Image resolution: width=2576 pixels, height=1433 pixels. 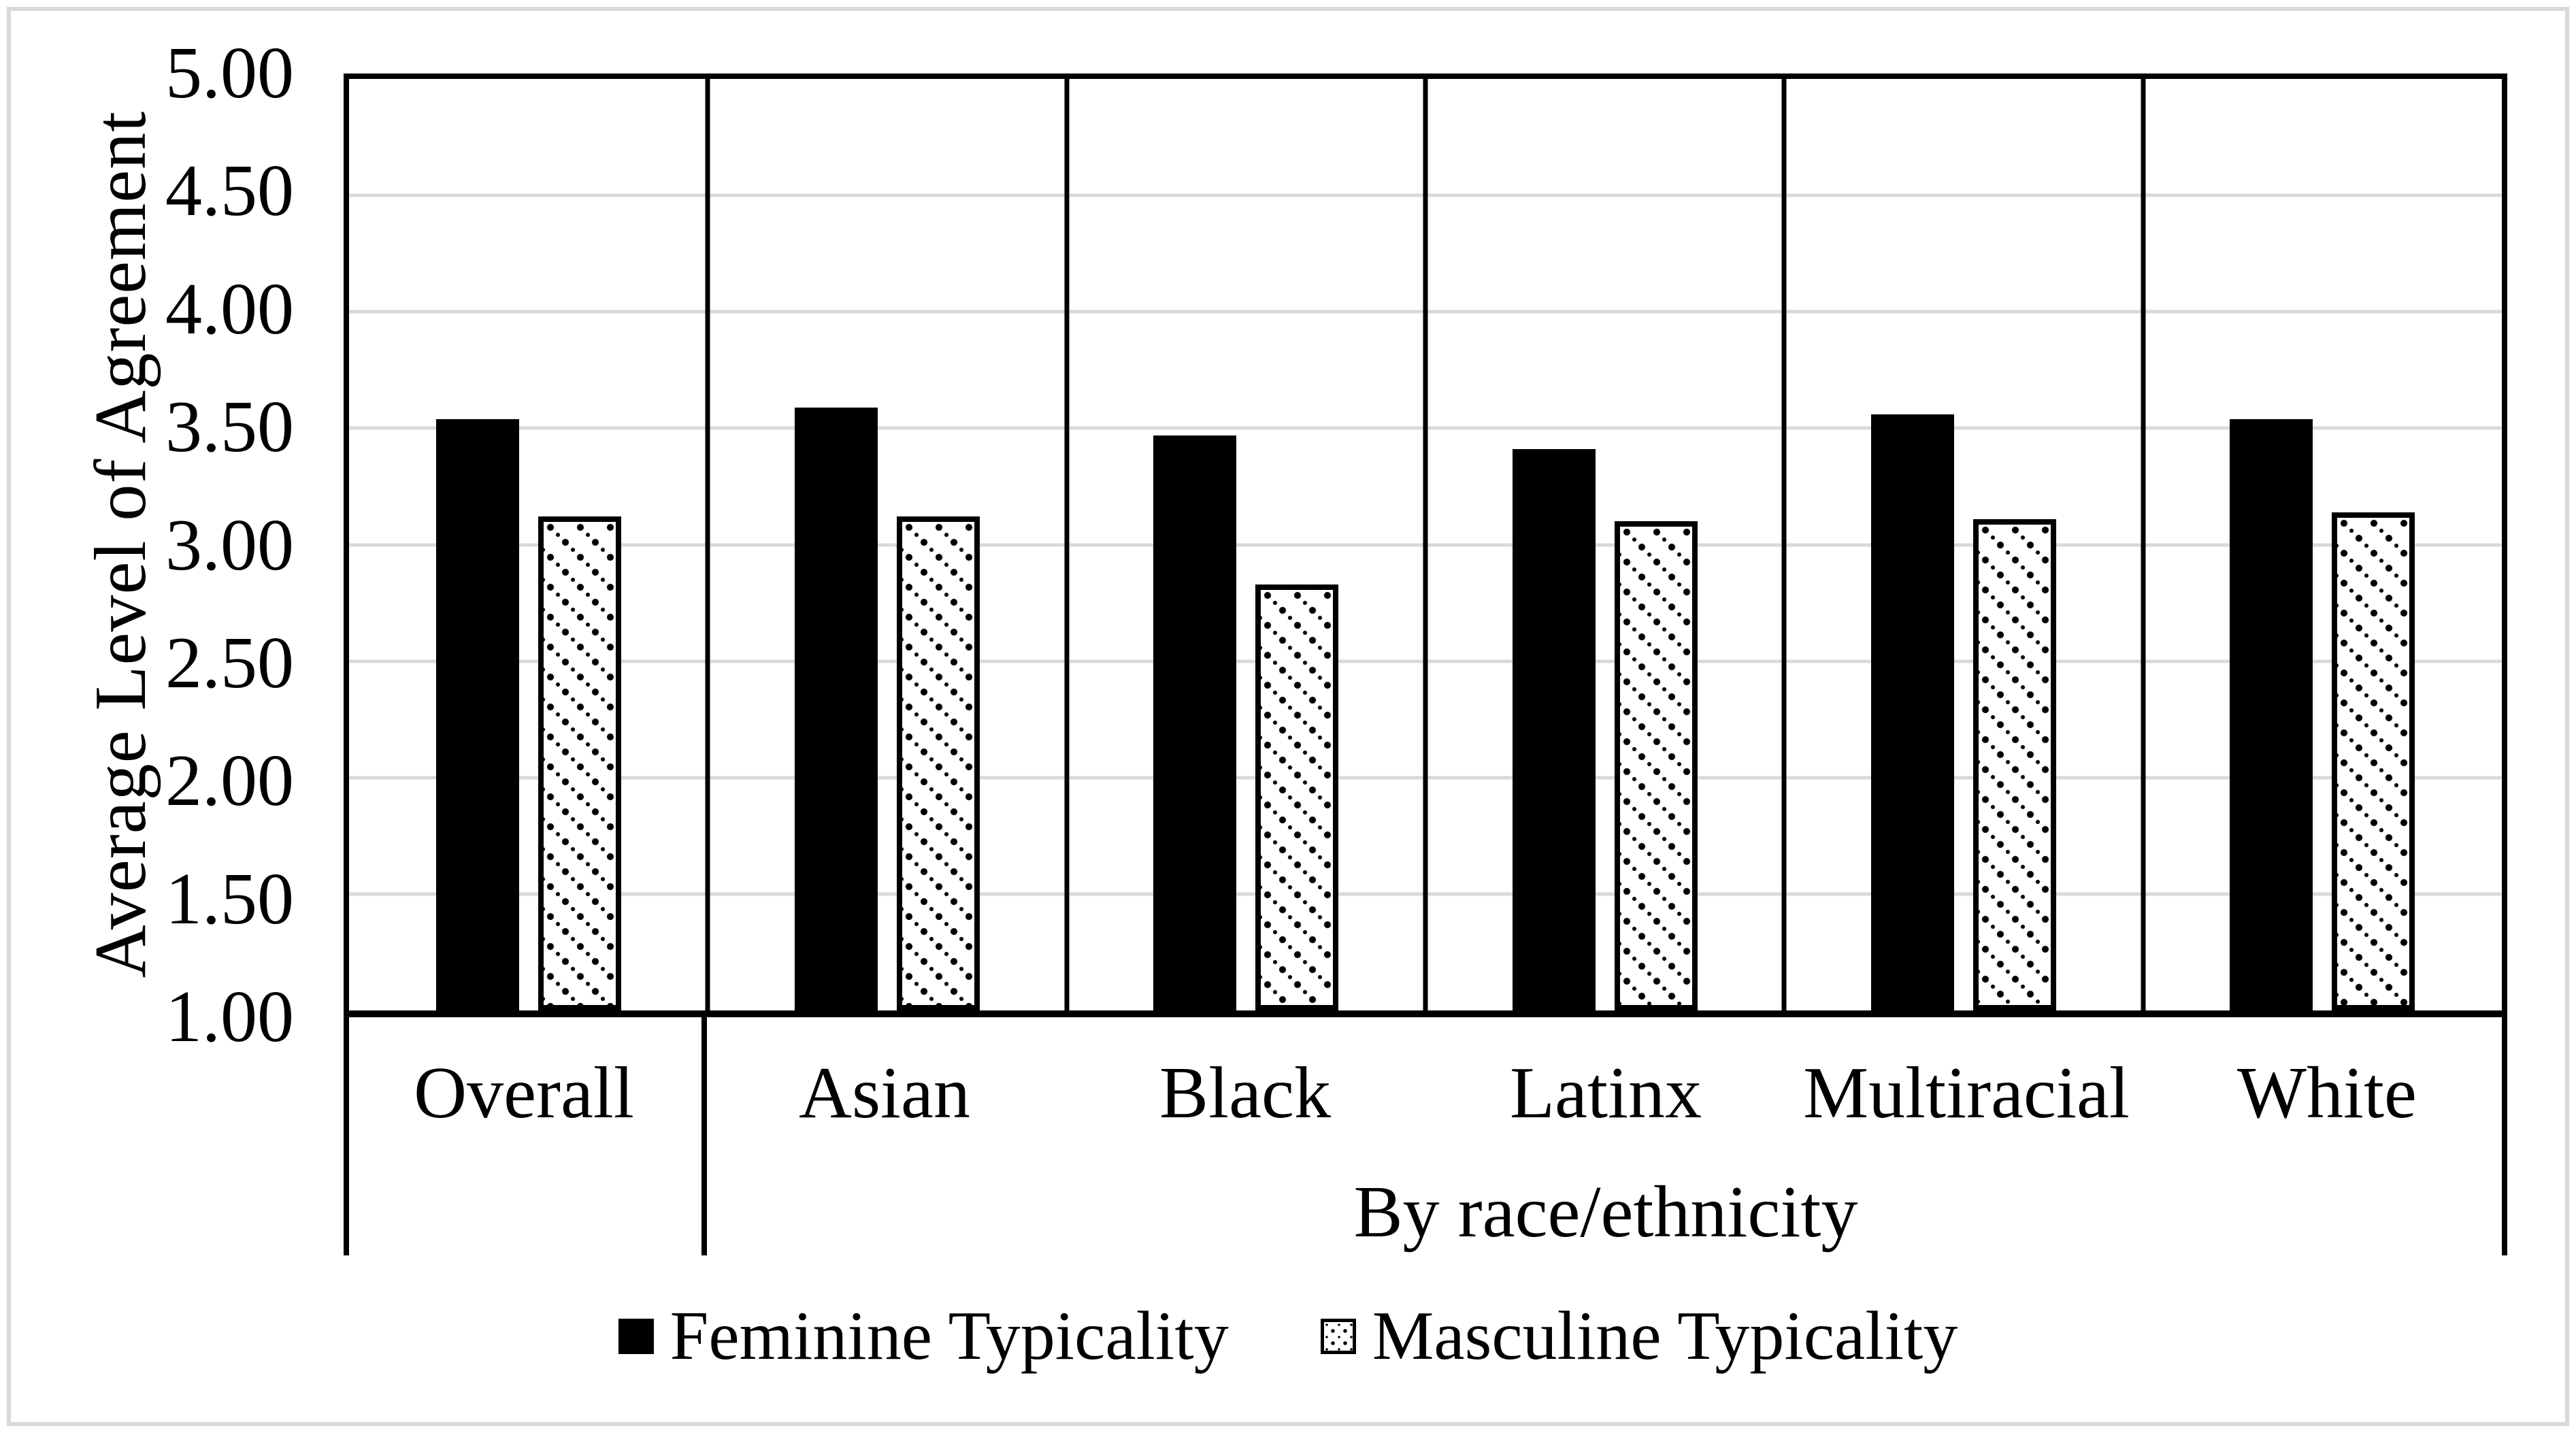 What do you see at coordinates (636, 1336) in the screenshot?
I see `solid-square-icon` at bounding box center [636, 1336].